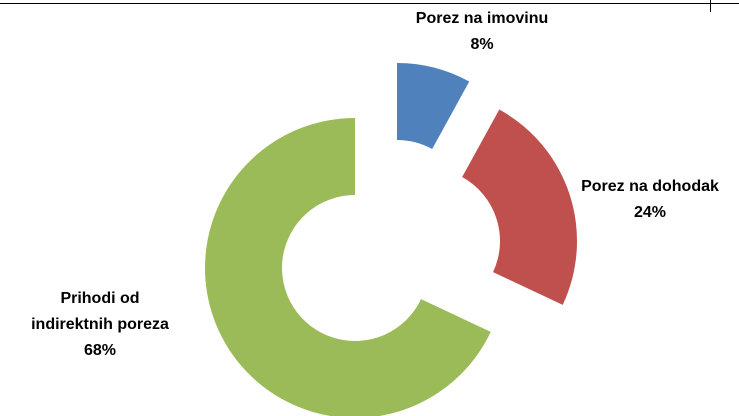 The width and height of the screenshot is (739, 416). What do you see at coordinates (650, 186) in the screenshot?
I see `label-name: Porez na dohodak` at bounding box center [650, 186].